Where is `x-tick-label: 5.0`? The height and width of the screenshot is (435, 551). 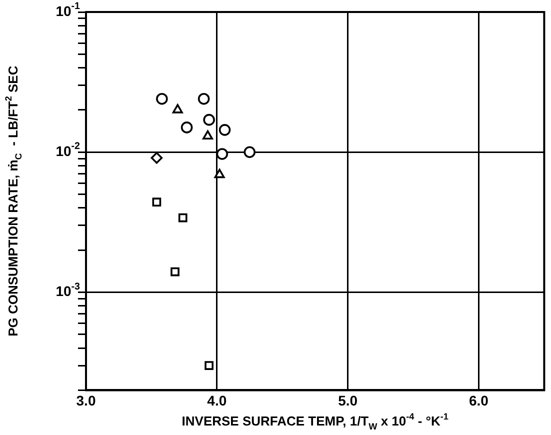
x-tick-label: 5.0 is located at coordinates (348, 400).